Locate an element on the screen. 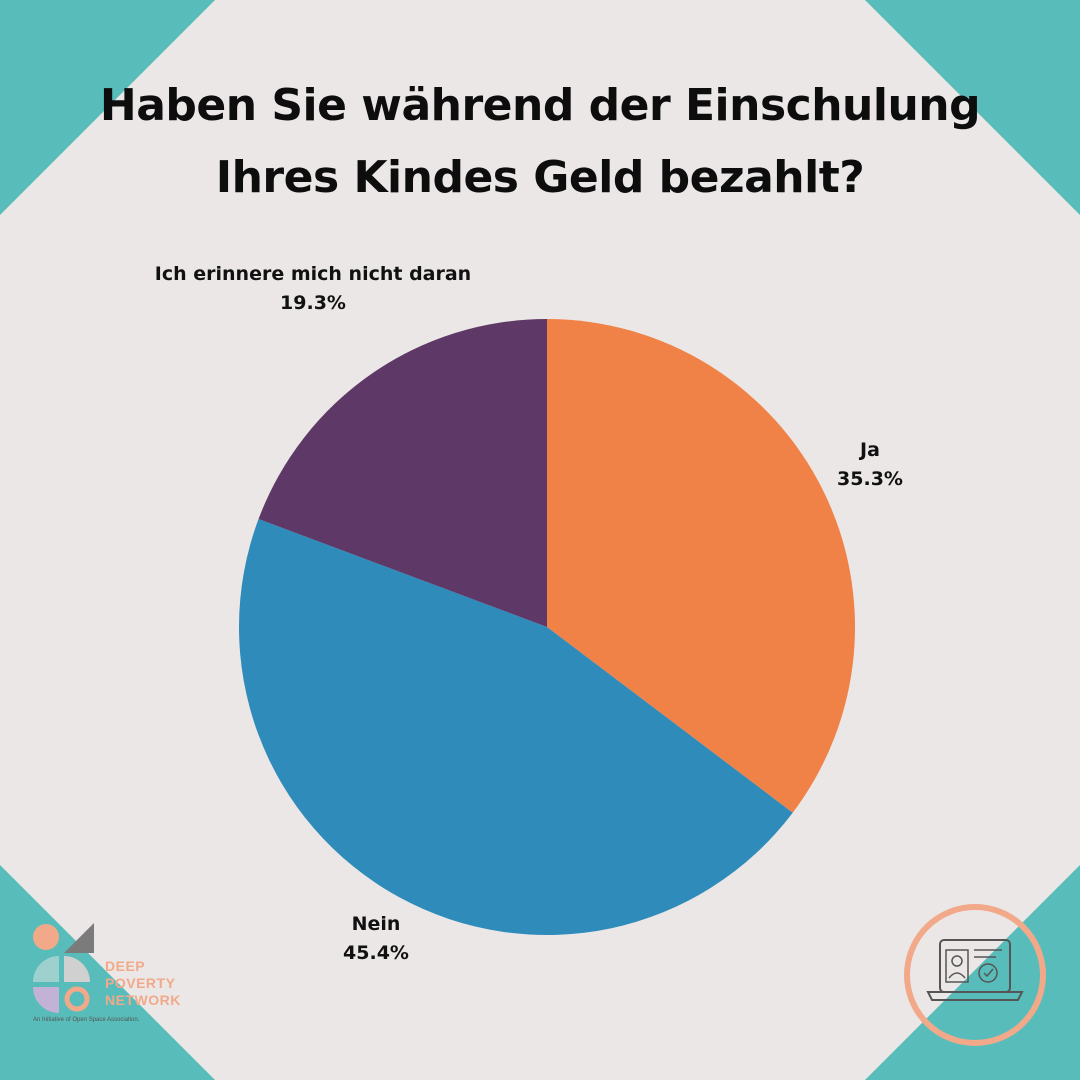 This screenshot has height=1080, width=1080. logo-line-3: NETWORK is located at coordinates (143, 1000).